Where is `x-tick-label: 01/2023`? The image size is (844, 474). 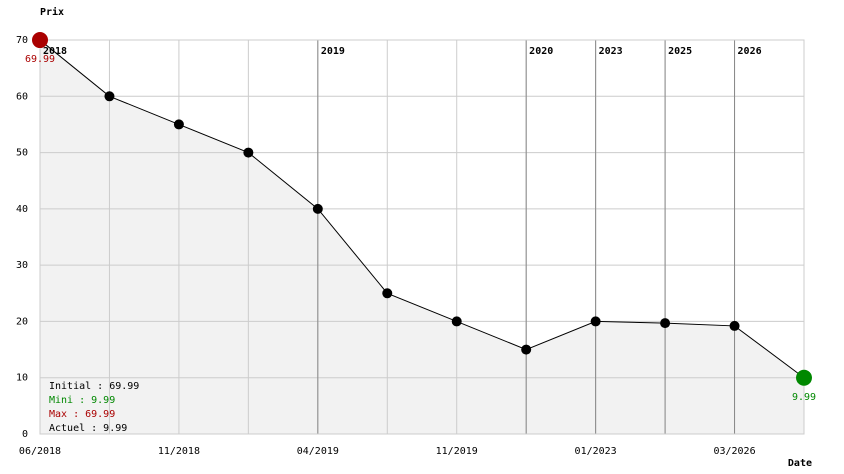 x-tick-label: 01/2023 is located at coordinates (596, 451).